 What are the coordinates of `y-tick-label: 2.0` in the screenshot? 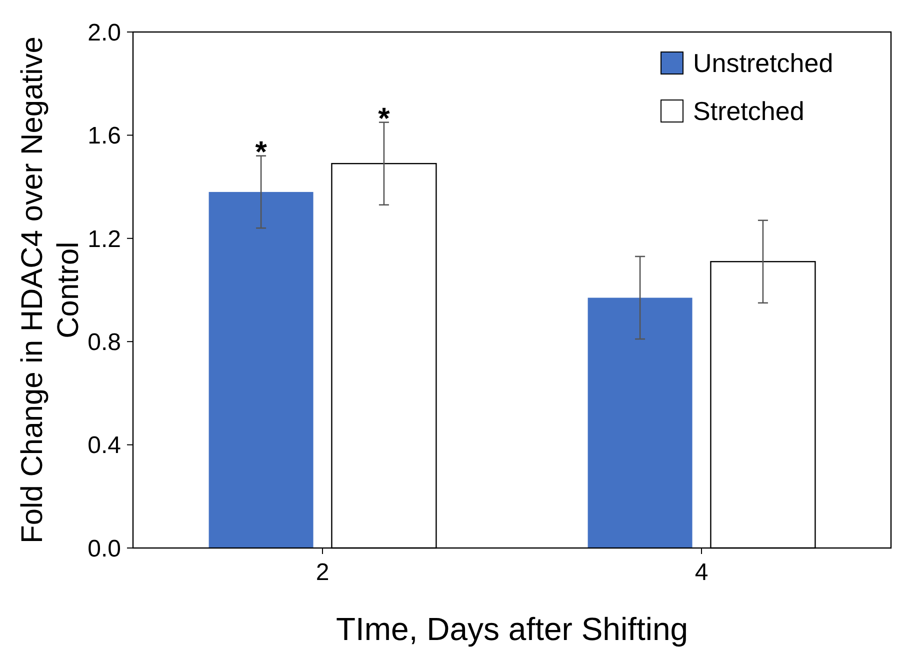 It's located at (104, 32).